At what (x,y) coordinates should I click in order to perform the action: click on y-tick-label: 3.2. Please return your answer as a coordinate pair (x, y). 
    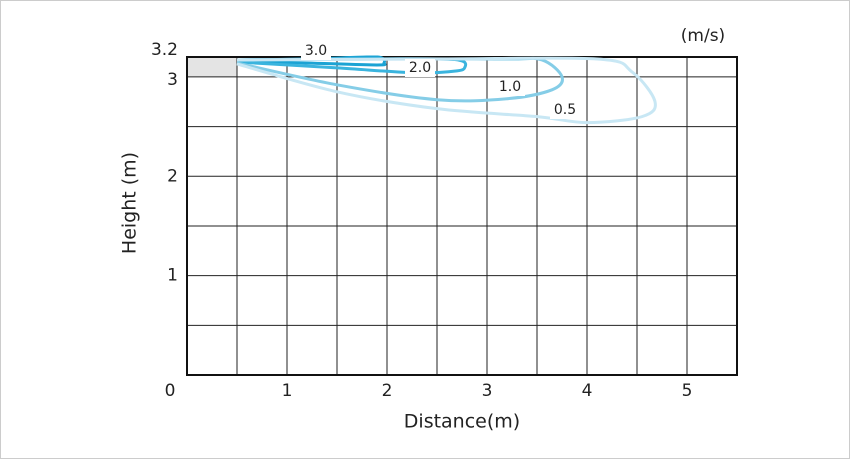
    Looking at the image, I should click on (164, 50).